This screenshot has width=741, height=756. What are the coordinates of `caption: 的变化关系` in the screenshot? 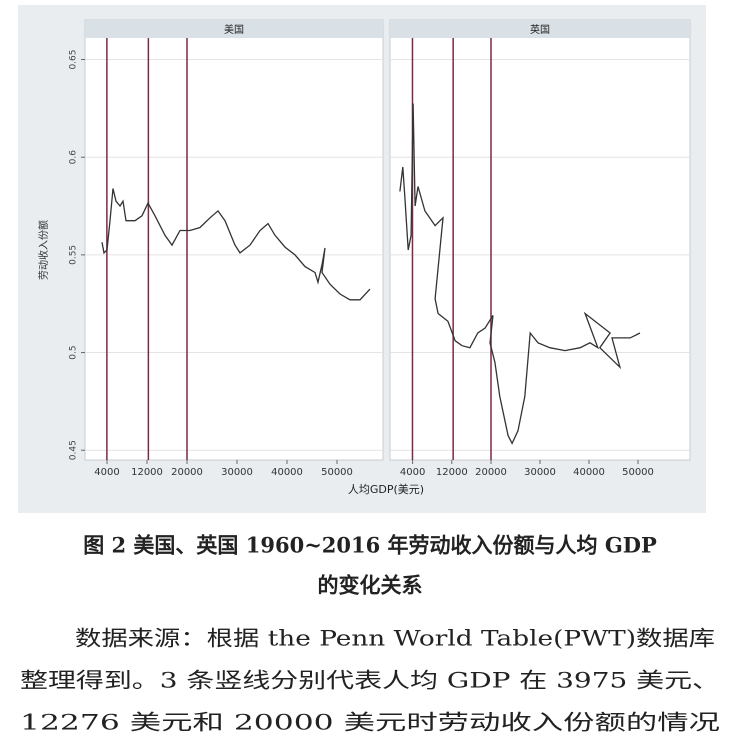 It's located at (370, 585).